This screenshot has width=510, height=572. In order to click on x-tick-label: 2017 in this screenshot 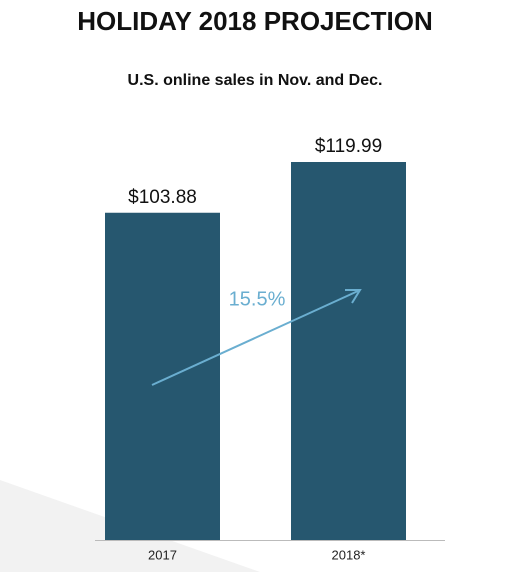, I will do `click(162, 554)`.